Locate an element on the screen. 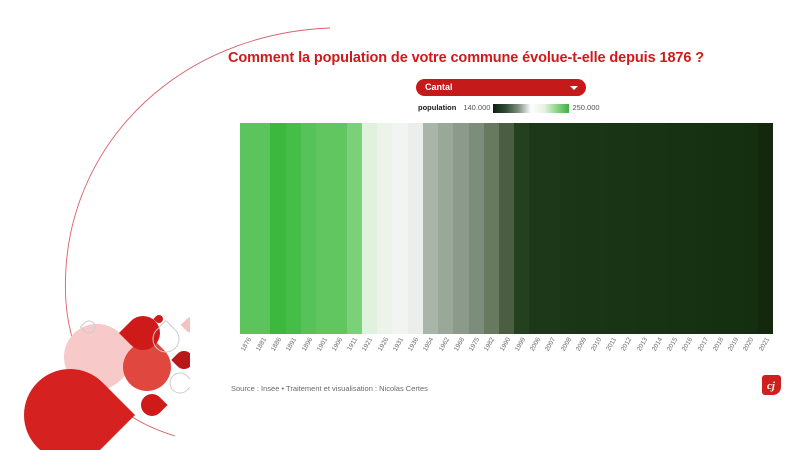 The width and height of the screenshot is (799, 450). x-axis-tick: 2013 is located at coordinates (643, 355).